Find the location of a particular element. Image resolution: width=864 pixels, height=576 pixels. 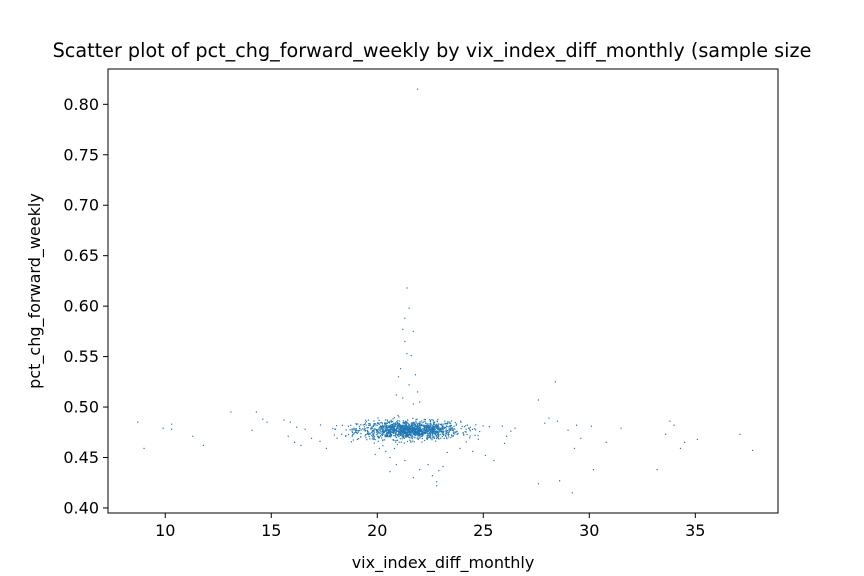

x-tick-label: 35 is located at coordinates (695, 530).